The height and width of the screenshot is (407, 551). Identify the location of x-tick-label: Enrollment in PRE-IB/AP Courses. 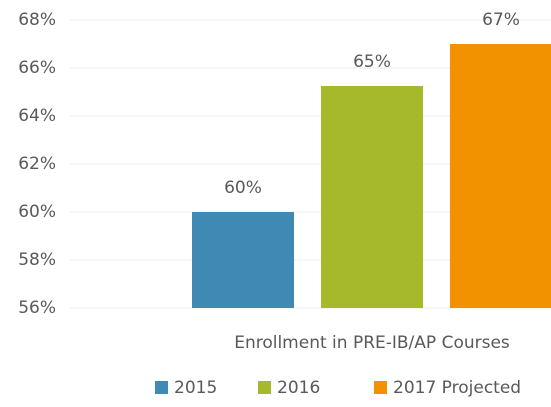
(372, 343).